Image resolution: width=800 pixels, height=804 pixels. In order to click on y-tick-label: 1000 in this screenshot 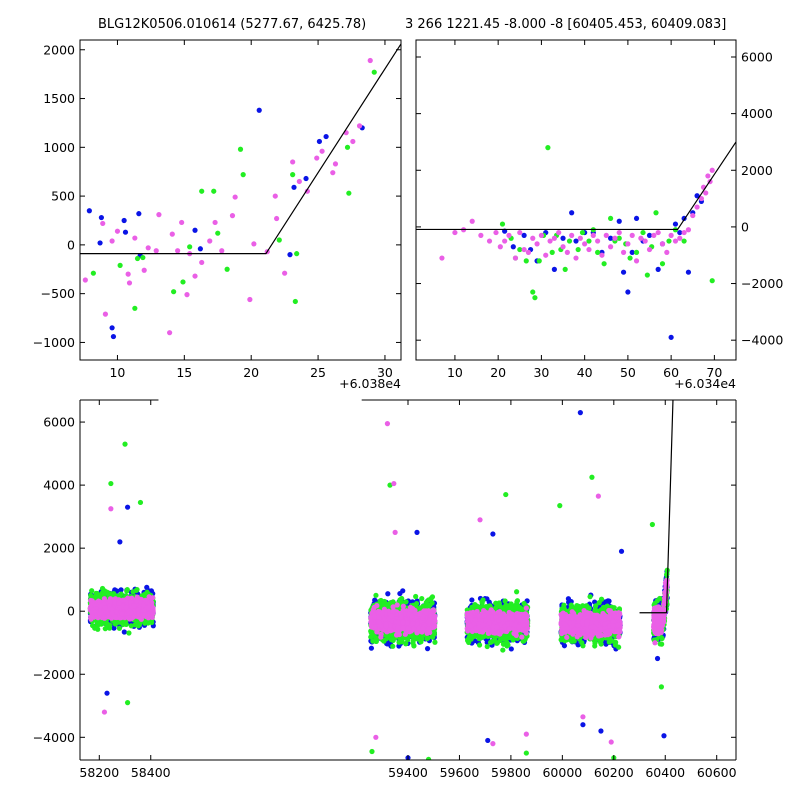, I will do `click(59, 147)`.